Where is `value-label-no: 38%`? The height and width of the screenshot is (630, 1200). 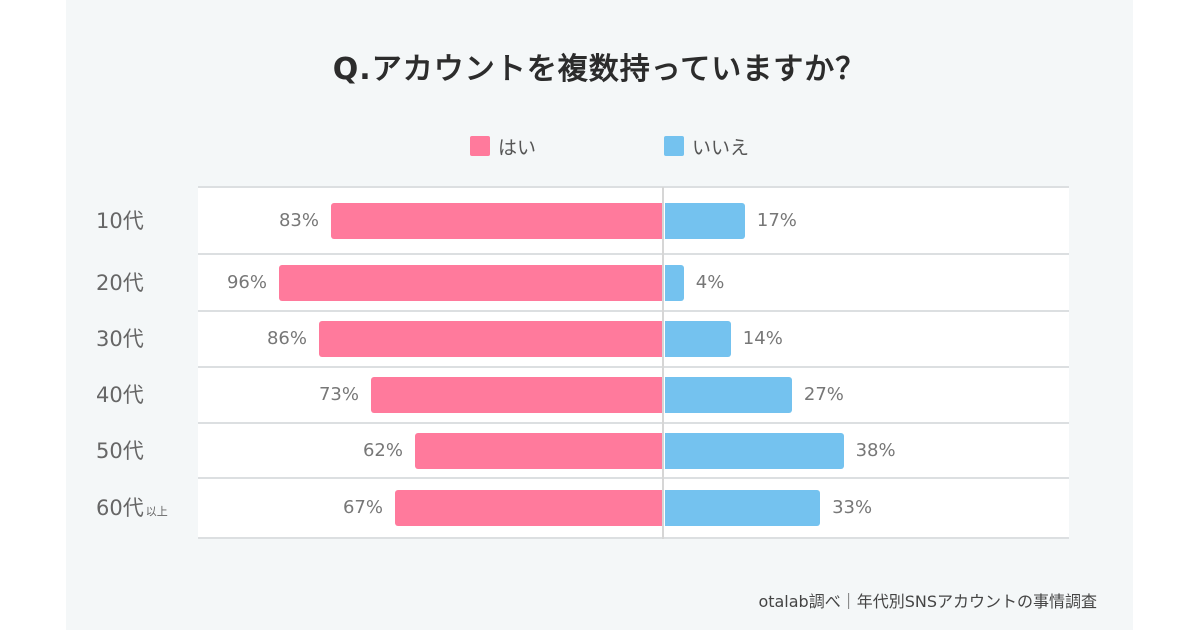 value-label-no: 38% is located at coordinates (875, 450).